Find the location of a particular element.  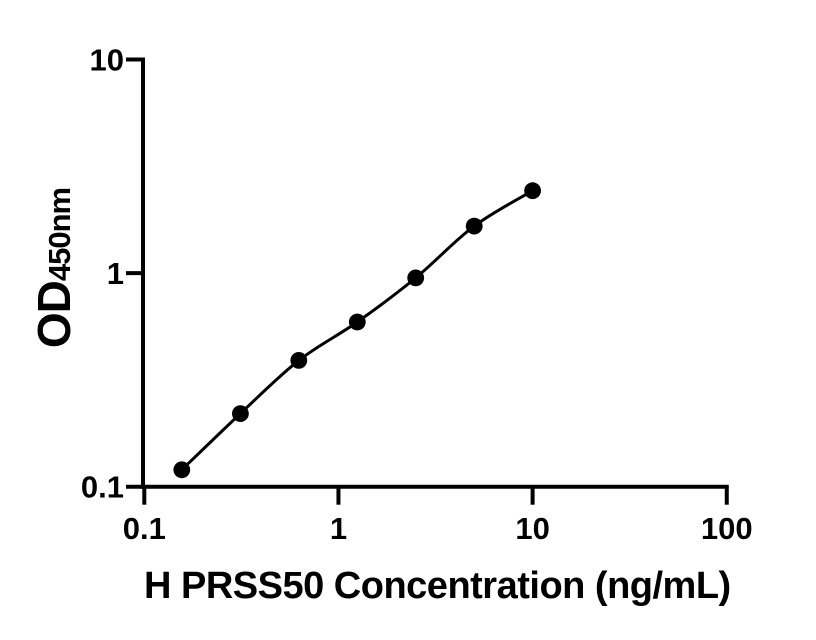

x-axis-title: H PRSS50 Concentration (ng/mL) is located at coordinates (437, 586).